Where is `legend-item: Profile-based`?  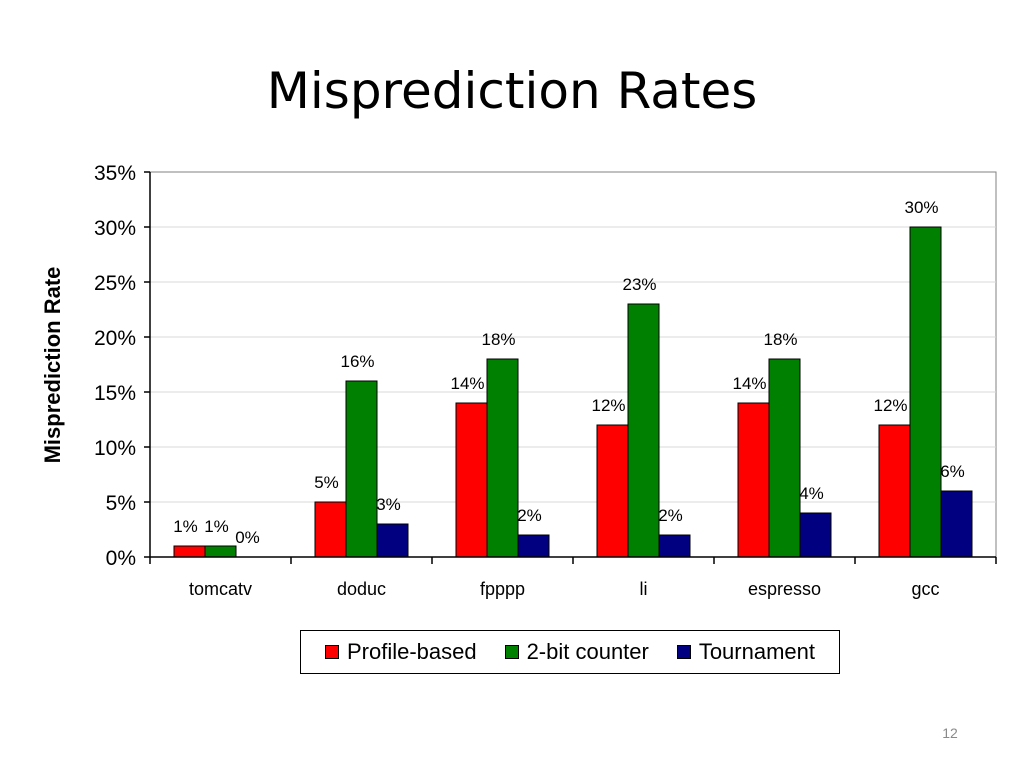
legend-item: Profile-based is located at coordinates (400, 652).